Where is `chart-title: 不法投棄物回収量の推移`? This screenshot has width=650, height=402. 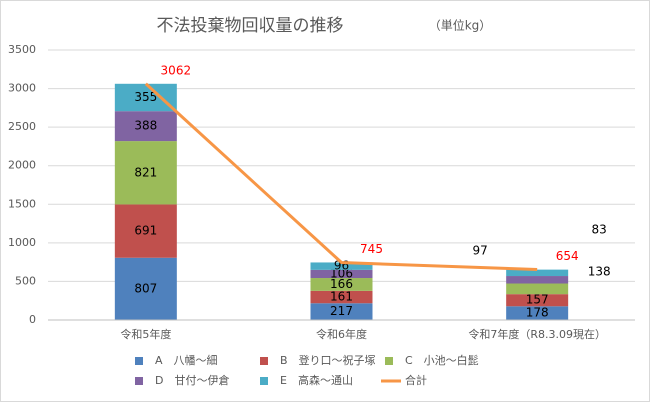 chart-title: 不法投棄物回収量の推移 is located at coordinates (250, 26).